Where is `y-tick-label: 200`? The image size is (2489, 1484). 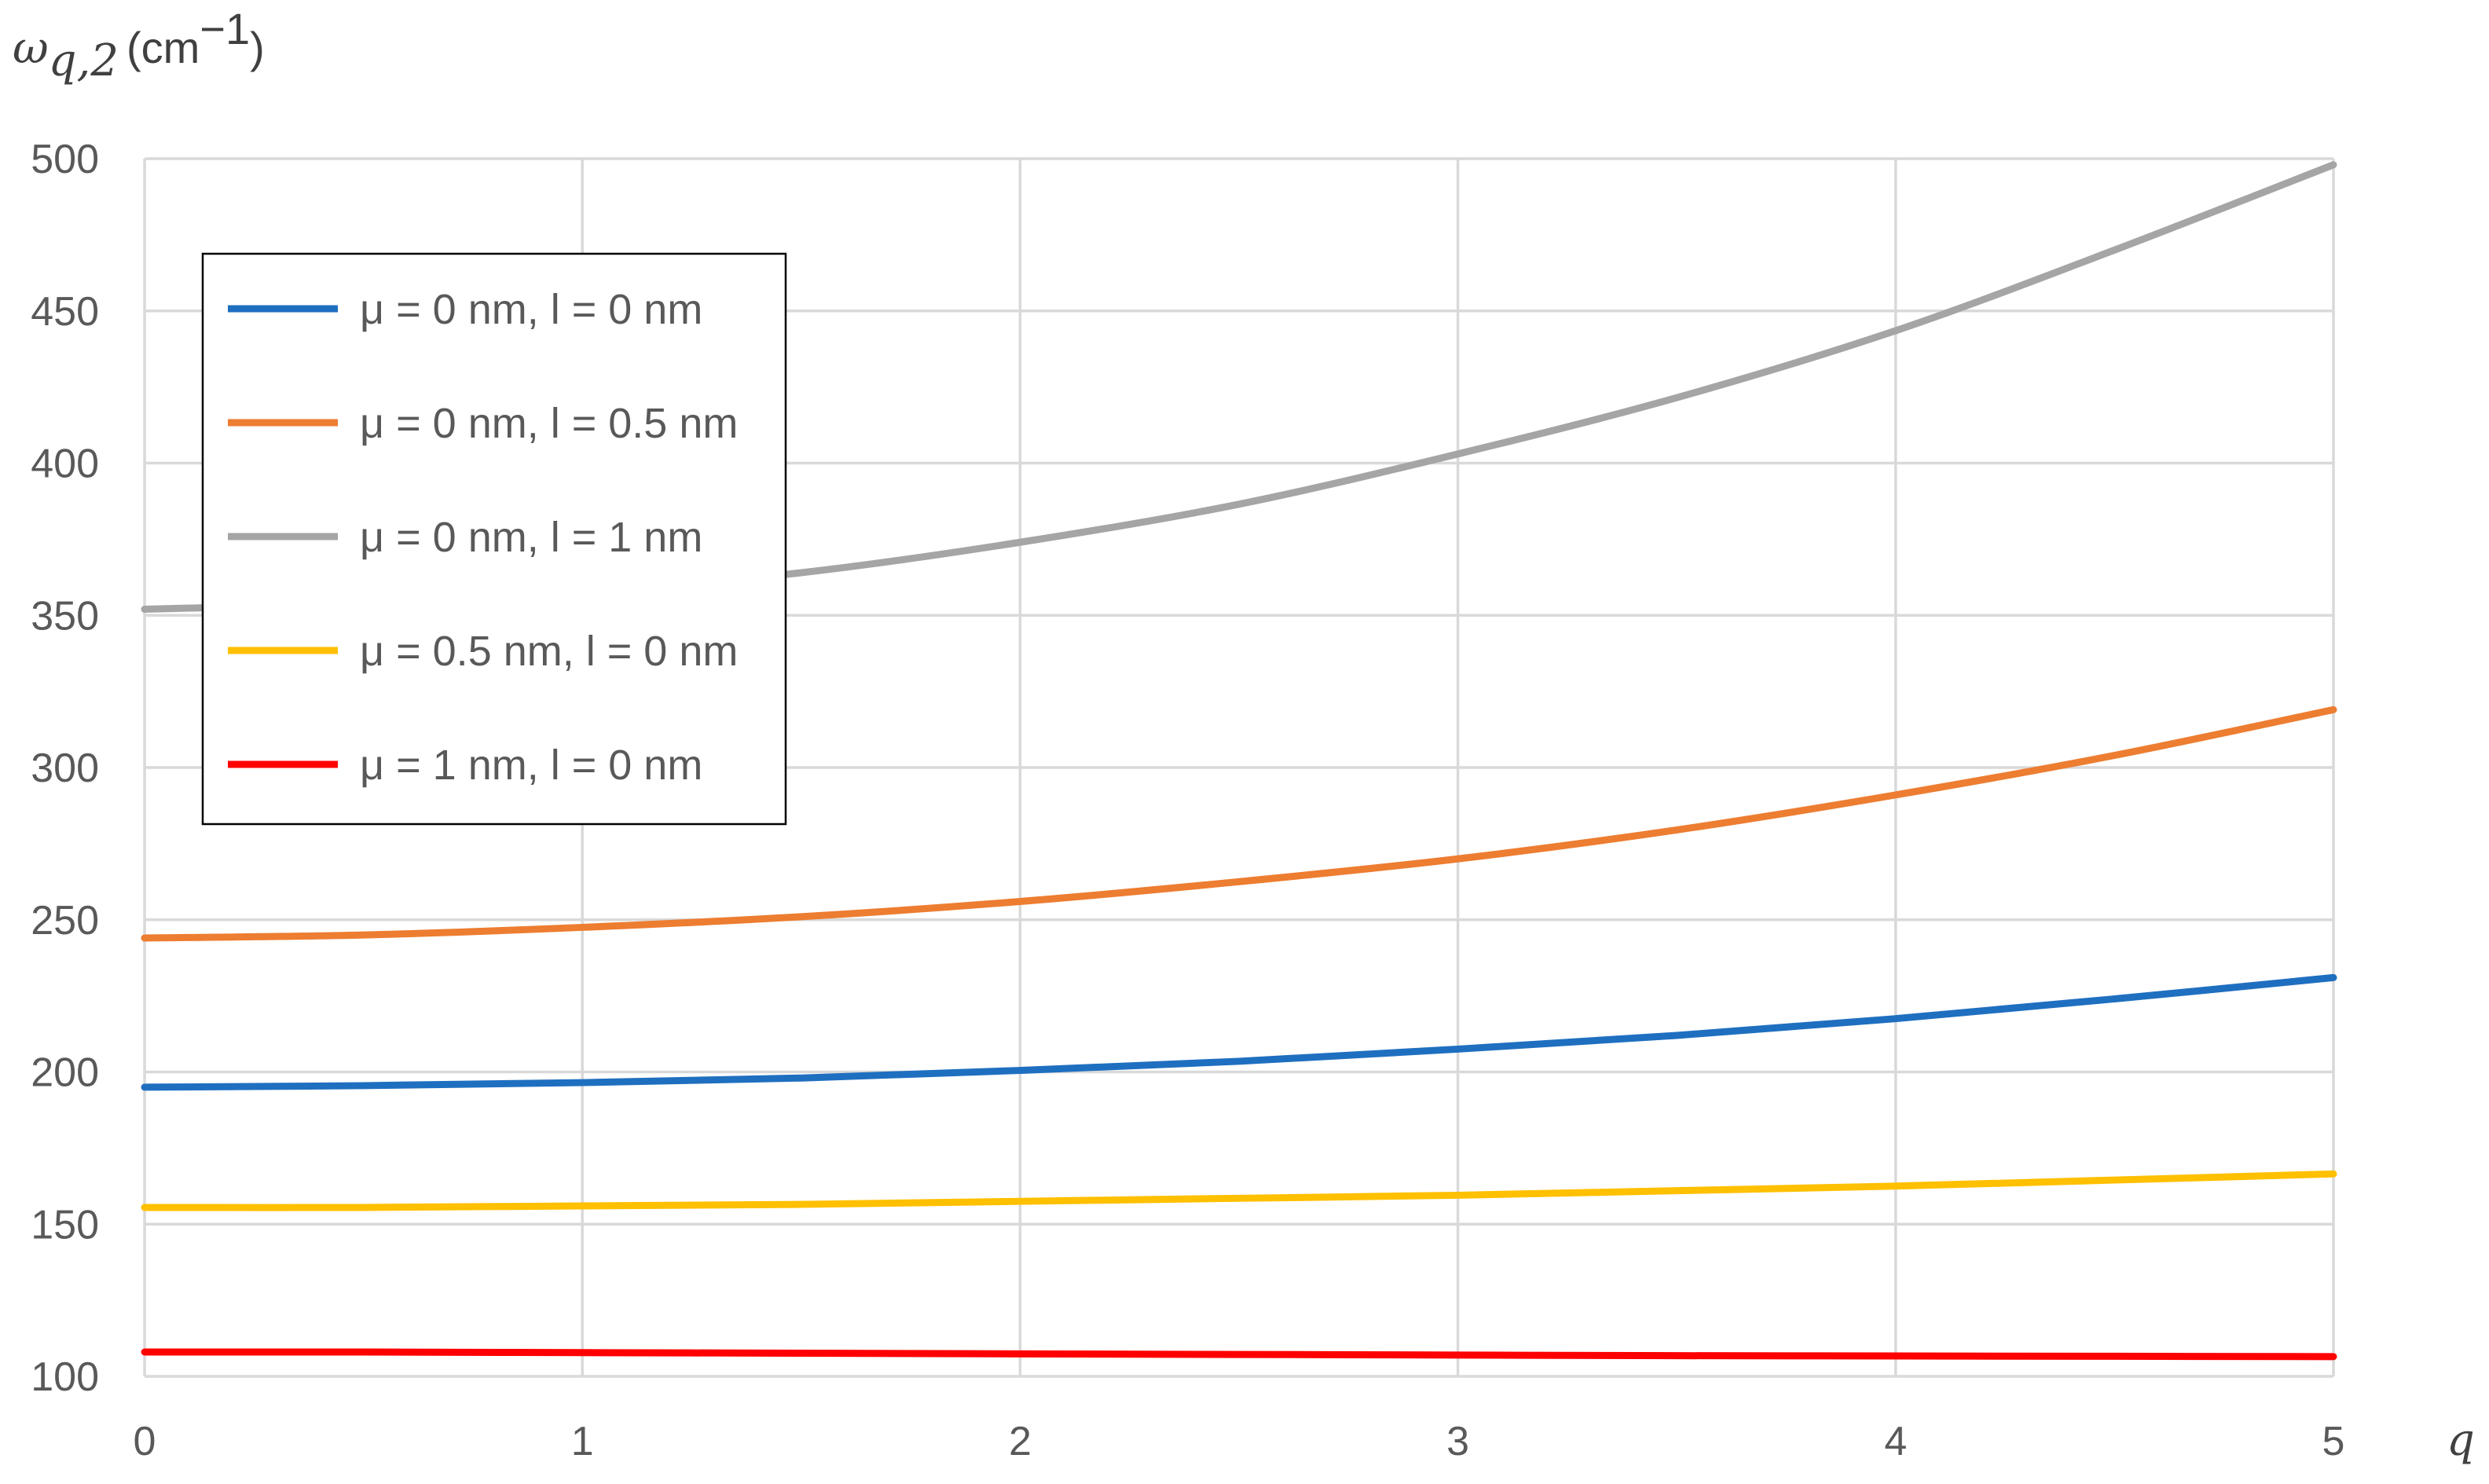 y-tick-label: 200 is located at coordinates (65, 1073).